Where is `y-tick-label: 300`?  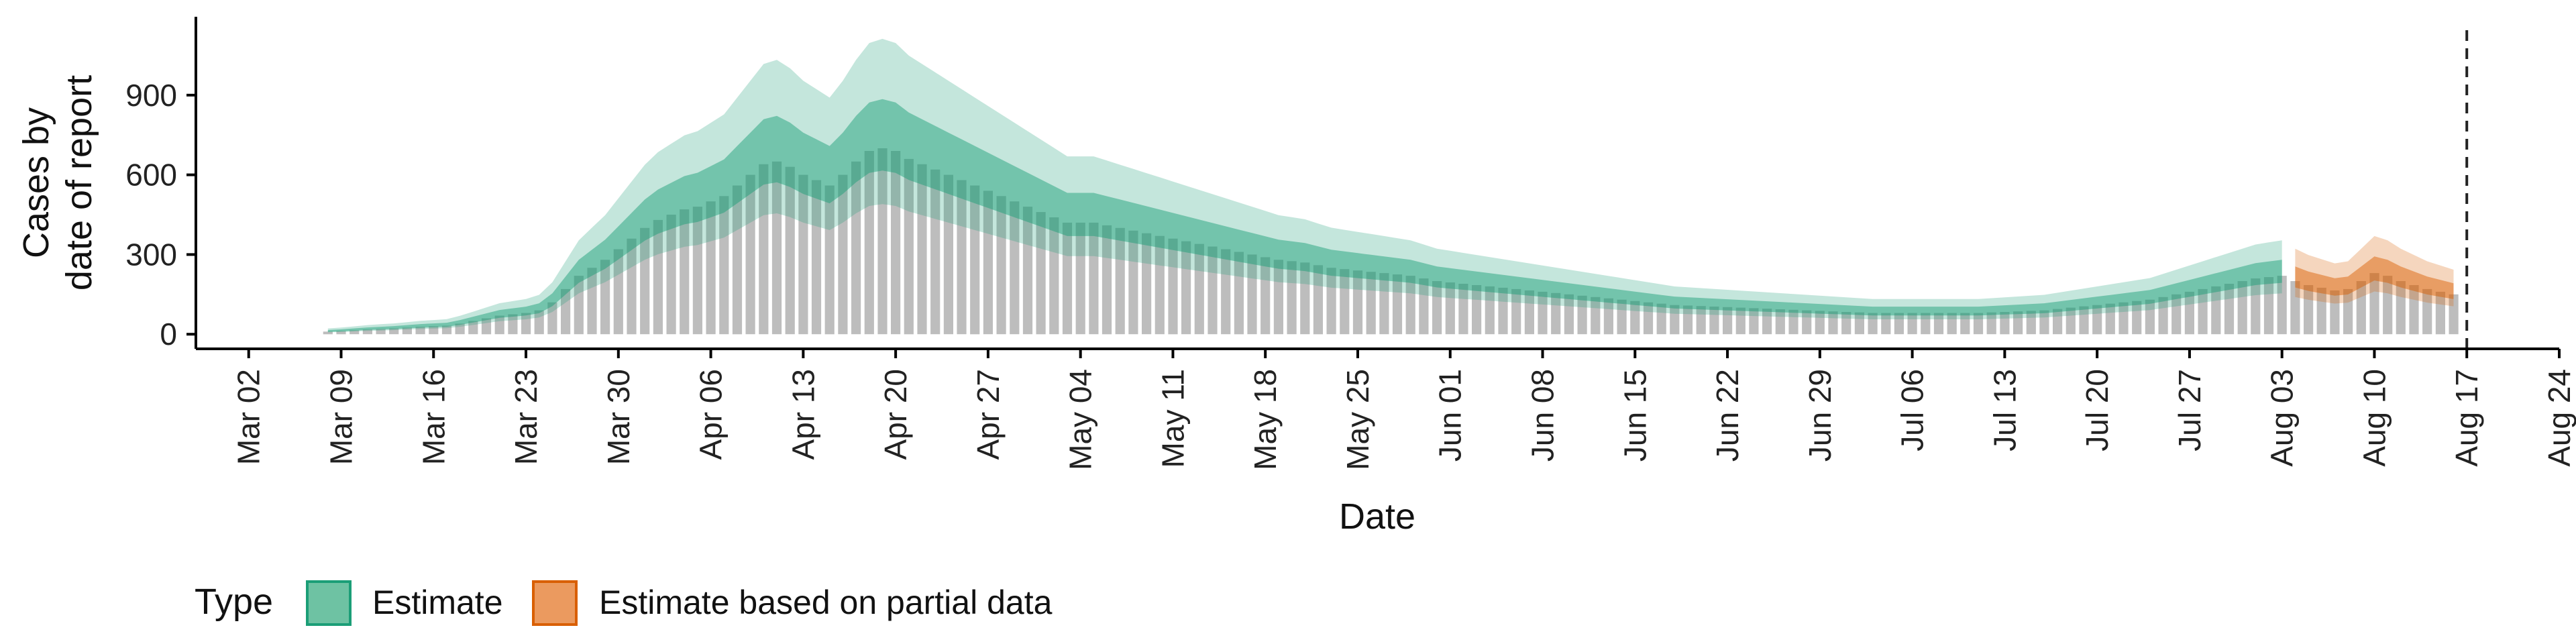 y-tick-label: 300 is located at coordinates (151, 254).